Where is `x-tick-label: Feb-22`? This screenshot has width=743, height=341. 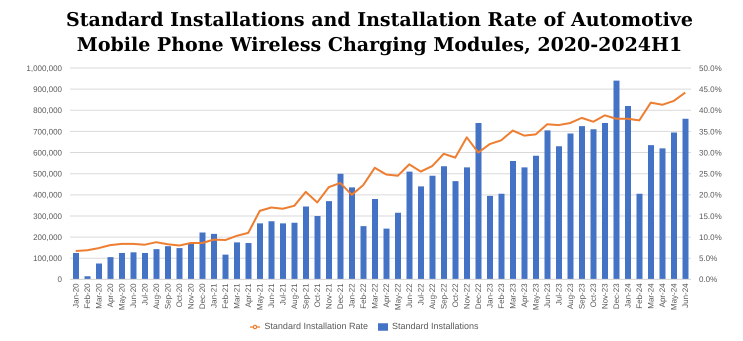 x-tick-label: Feb-22 is located at coordinates (363, 295).